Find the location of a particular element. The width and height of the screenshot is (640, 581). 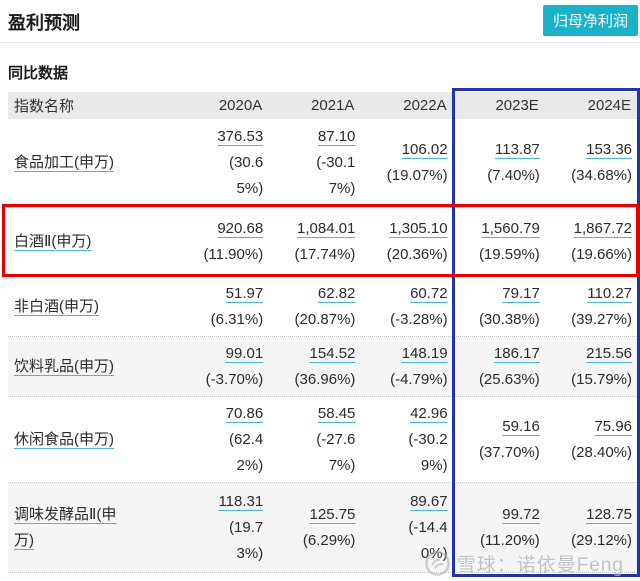

column-header-2021a: 2021A is located at coordinates (333, 105).